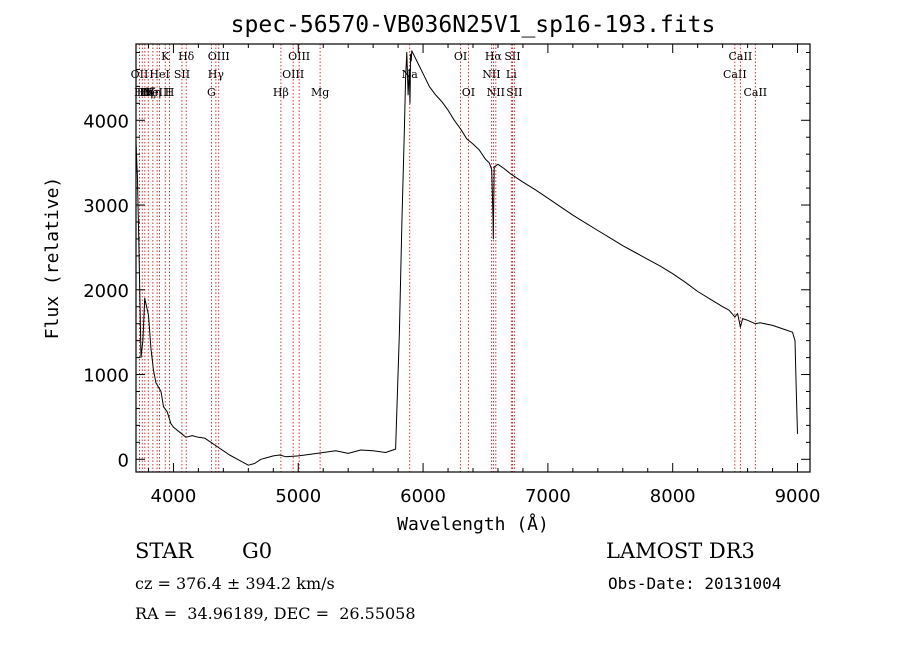 Image resolution: width=900 pixels, height=649 pixels. What do you see at coordinates (165, 56) in the screenshot?
I see `marker-label-7: K` at bounding box center [165, 56].